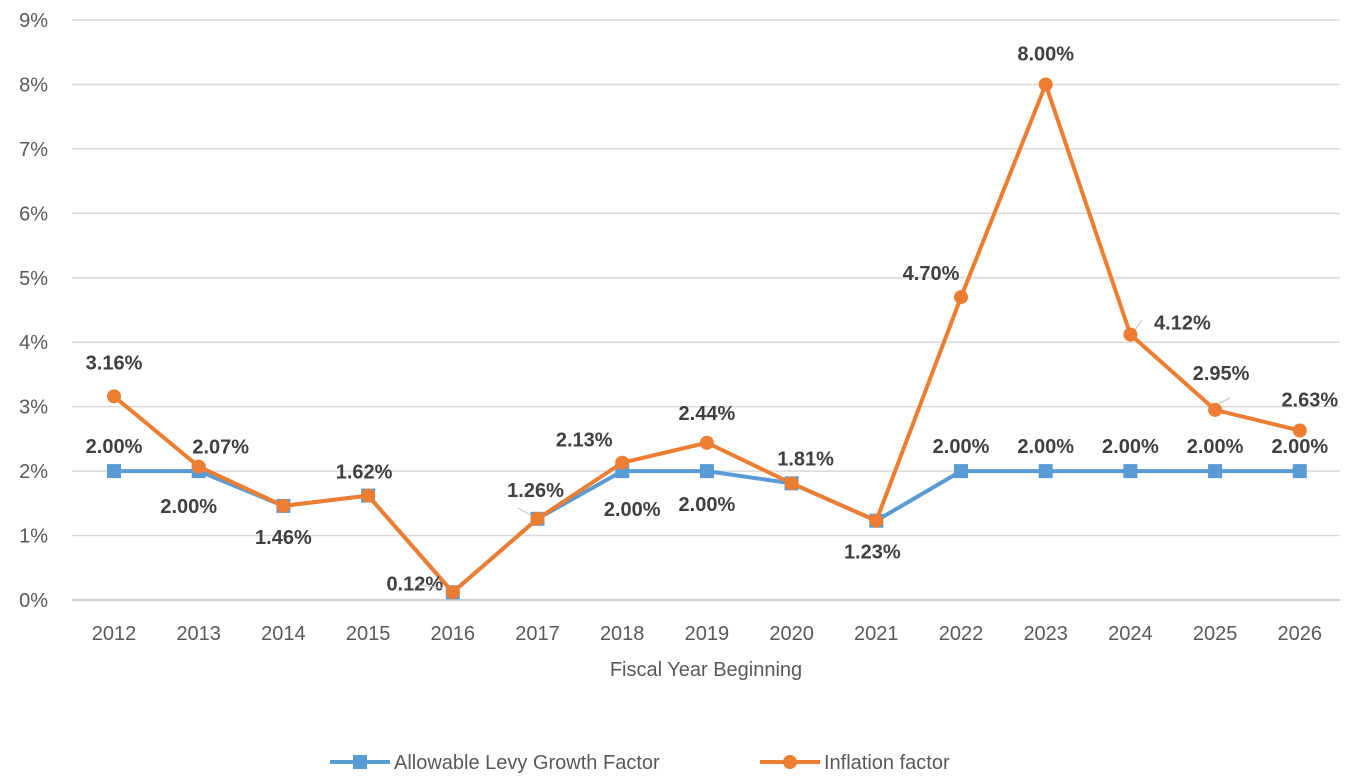 The height and width of the screenshot is (777, 1348). Describe the element at coordinates (114, 363) in the screenshot. I see `data-label: 3.16%` at that location.